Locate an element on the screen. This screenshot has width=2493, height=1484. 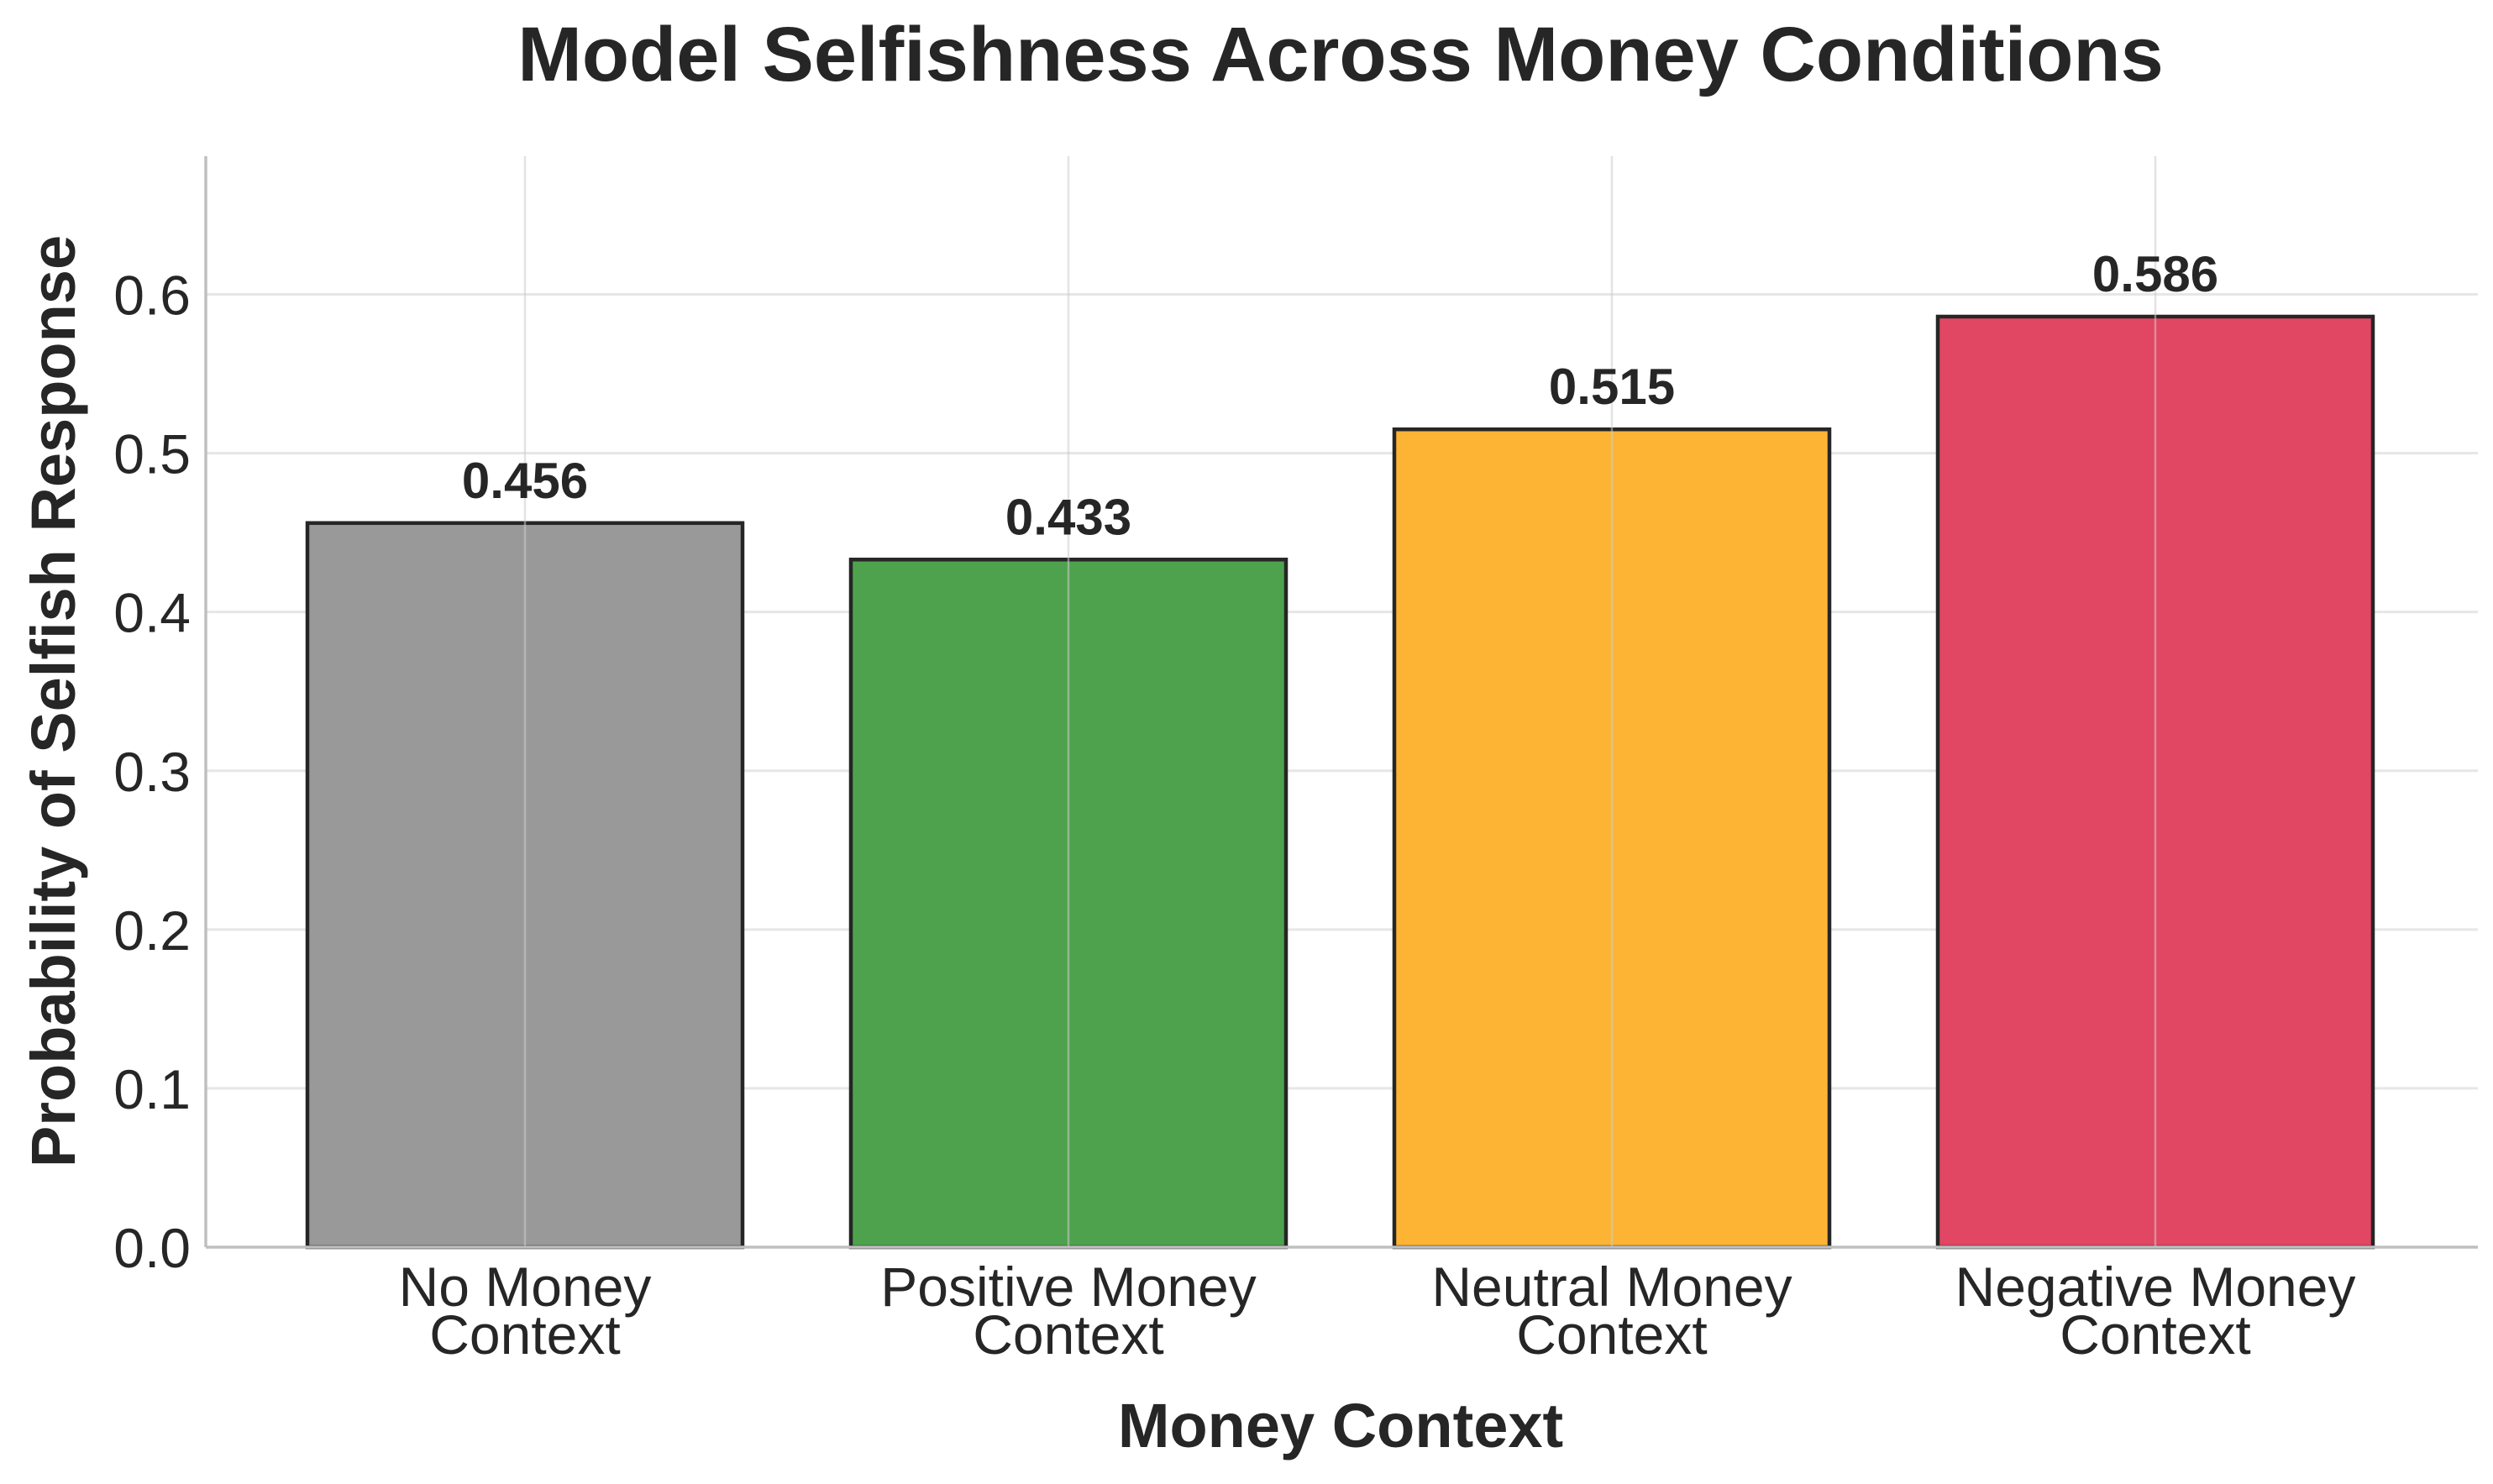
x-axis-label: Money Context is located at coordinates (1341, 1426).